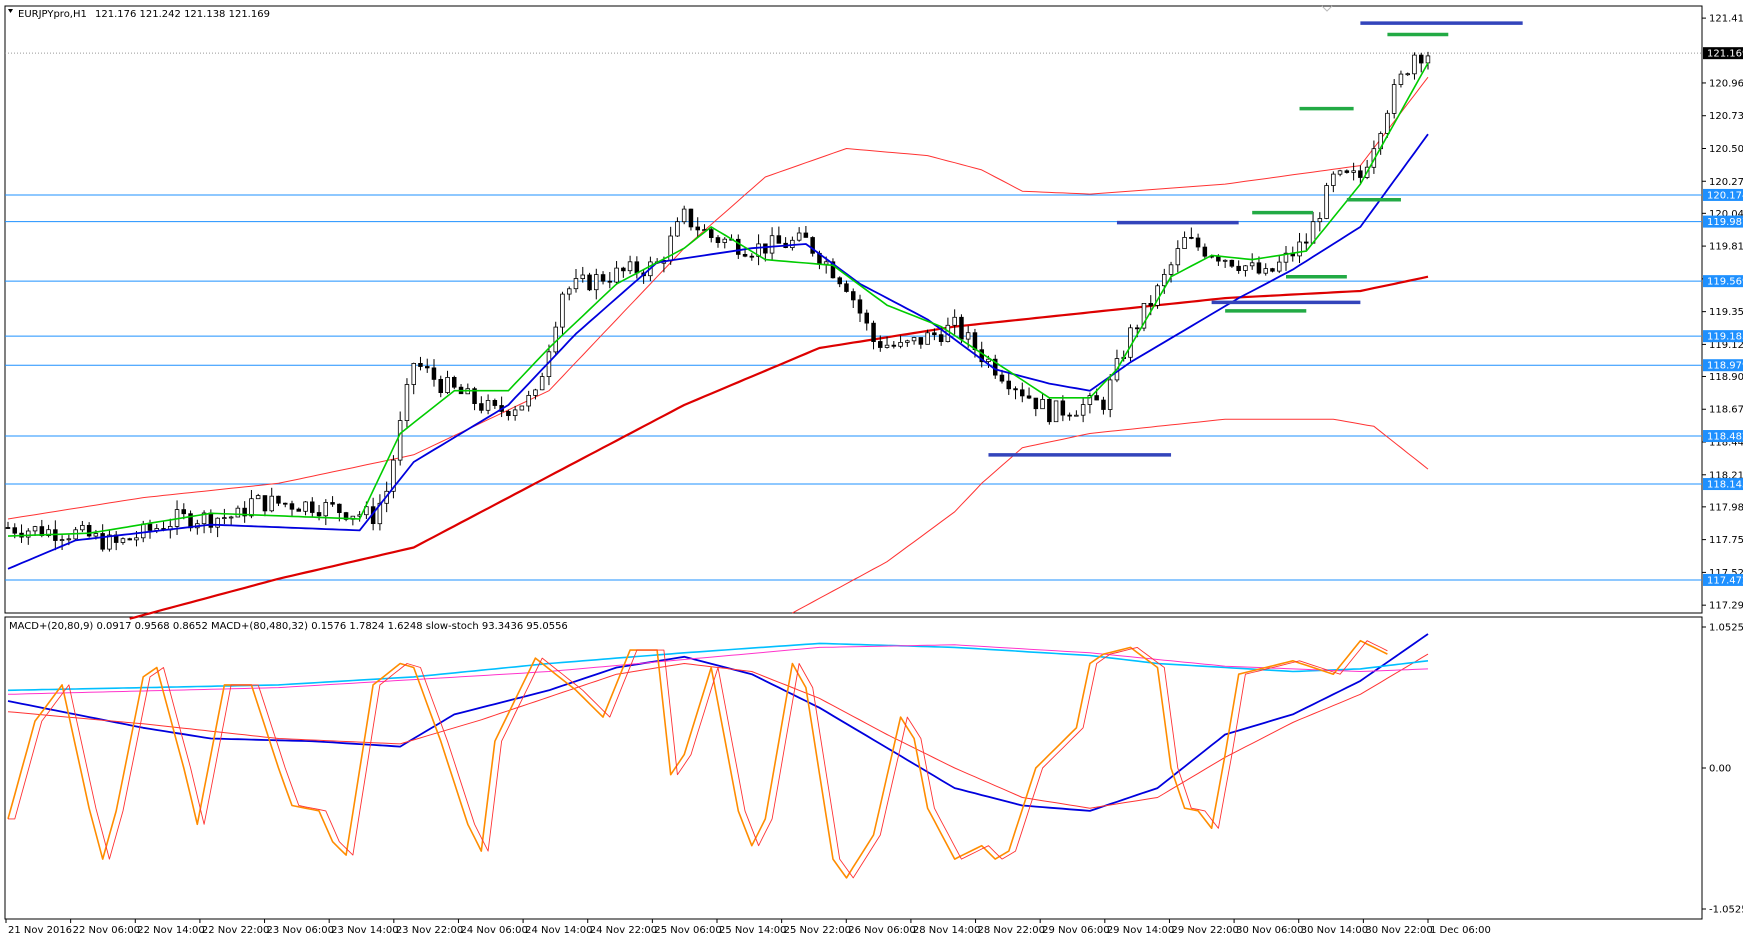 This screenshot has width=1743, height=944. I want to click on price-tick-label: 118.210, so click(1726, 475).